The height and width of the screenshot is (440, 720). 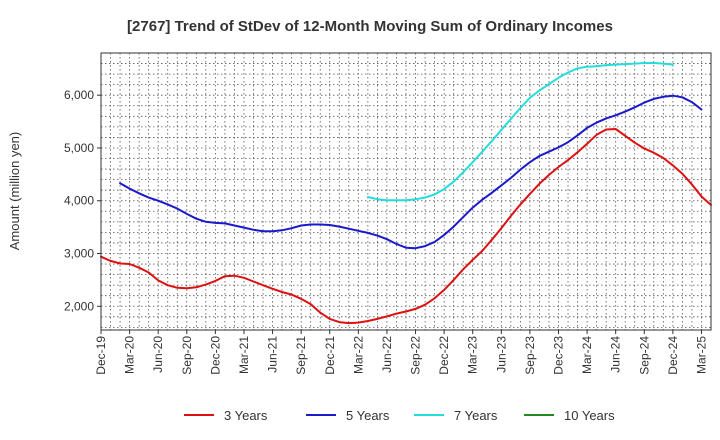 I want to click on x-tick-label: Sep-21, so click(x=301, y=355).